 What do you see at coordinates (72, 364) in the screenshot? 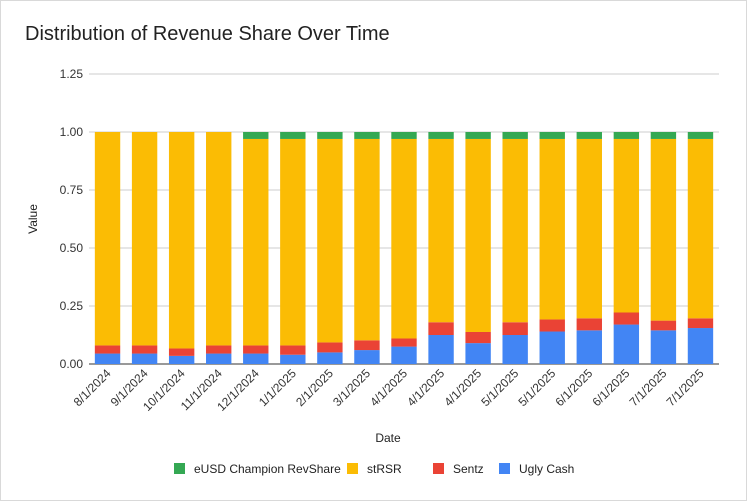
I see `y-tick-label: 0.00` at bounding box center [72, 364].